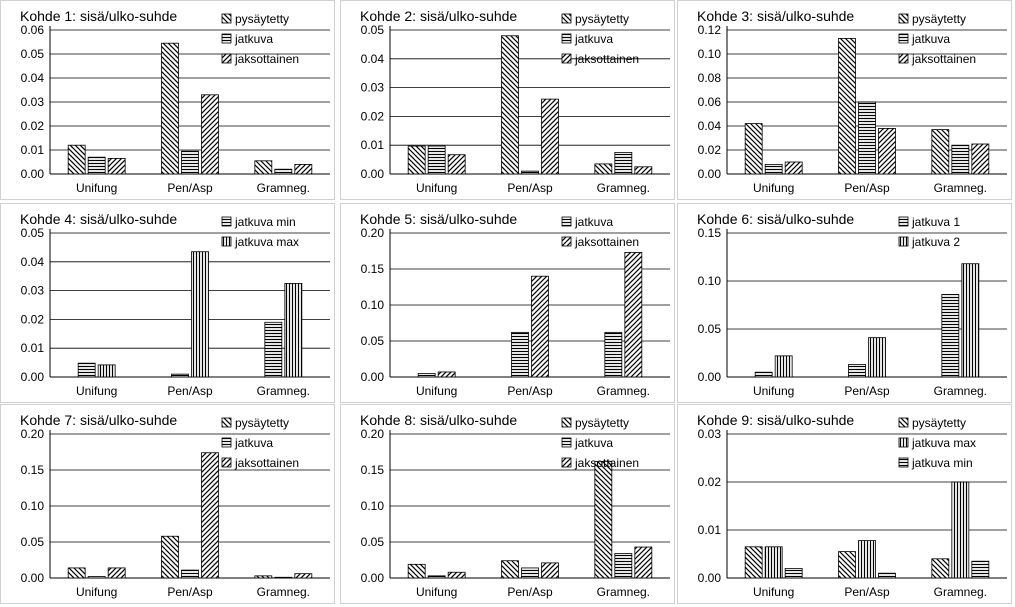 Image resolution: width=1015 pixels, height=607 pixels. What do you see at coordinates (623, 163) in the screenshot?
I see `bar-jatkuva-gramneg` at bounding box center [623, 163].